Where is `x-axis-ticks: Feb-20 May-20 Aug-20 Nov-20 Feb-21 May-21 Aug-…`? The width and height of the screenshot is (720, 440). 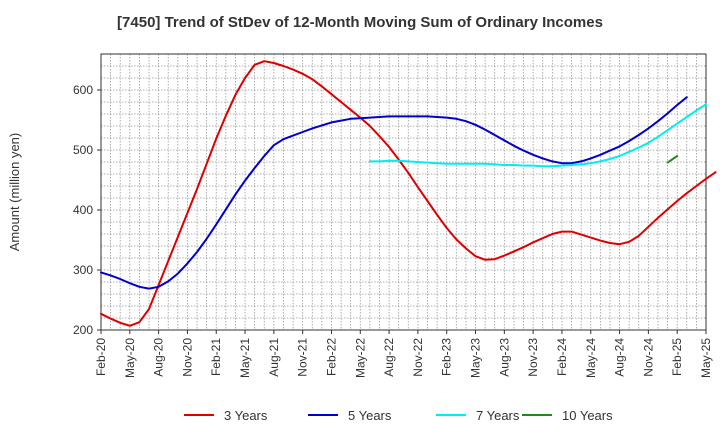
x-axis-ticks: Feb-20 May-20 Aug-20 Nov-20 Feb-21 May-21 Aug-… is located at coordinates (403, 354).